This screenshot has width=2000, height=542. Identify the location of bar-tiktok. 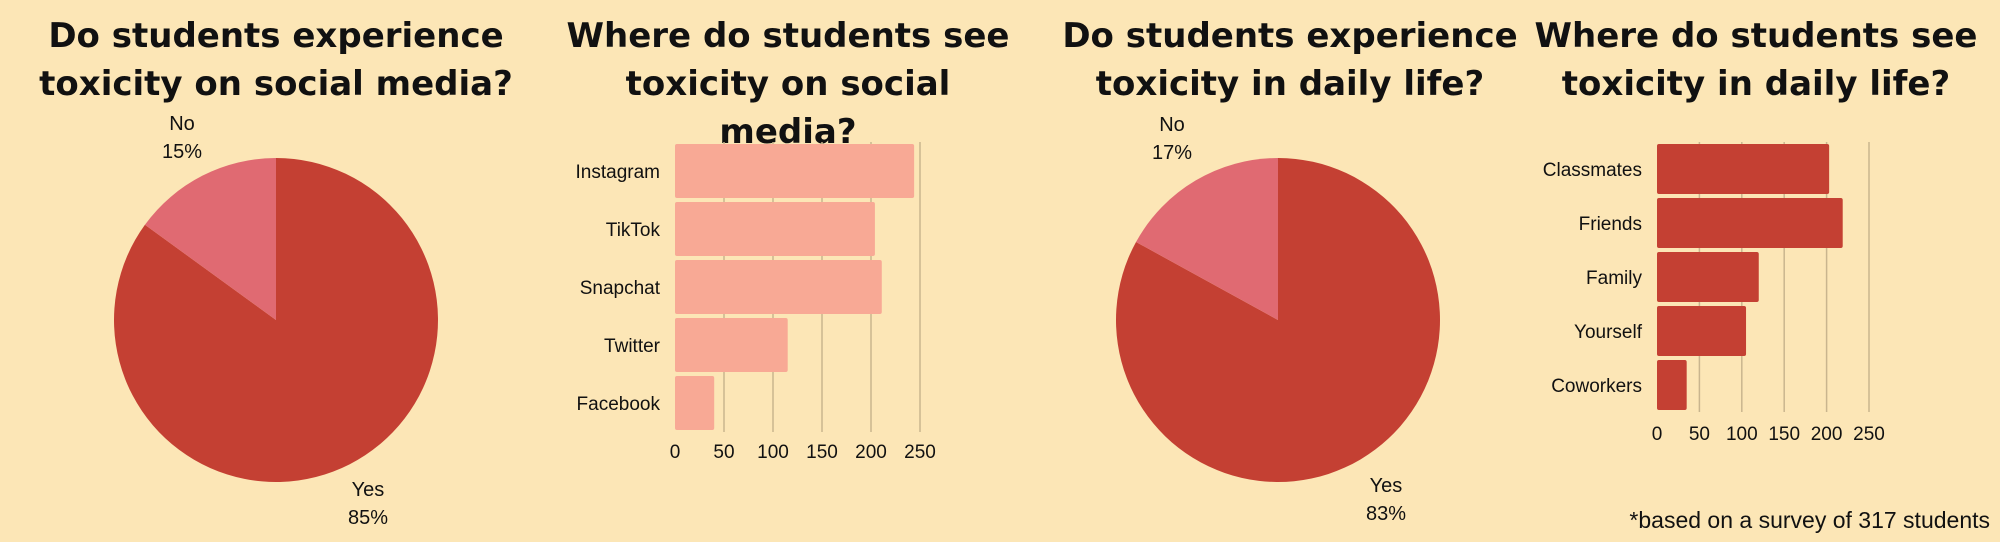
(775, 229).